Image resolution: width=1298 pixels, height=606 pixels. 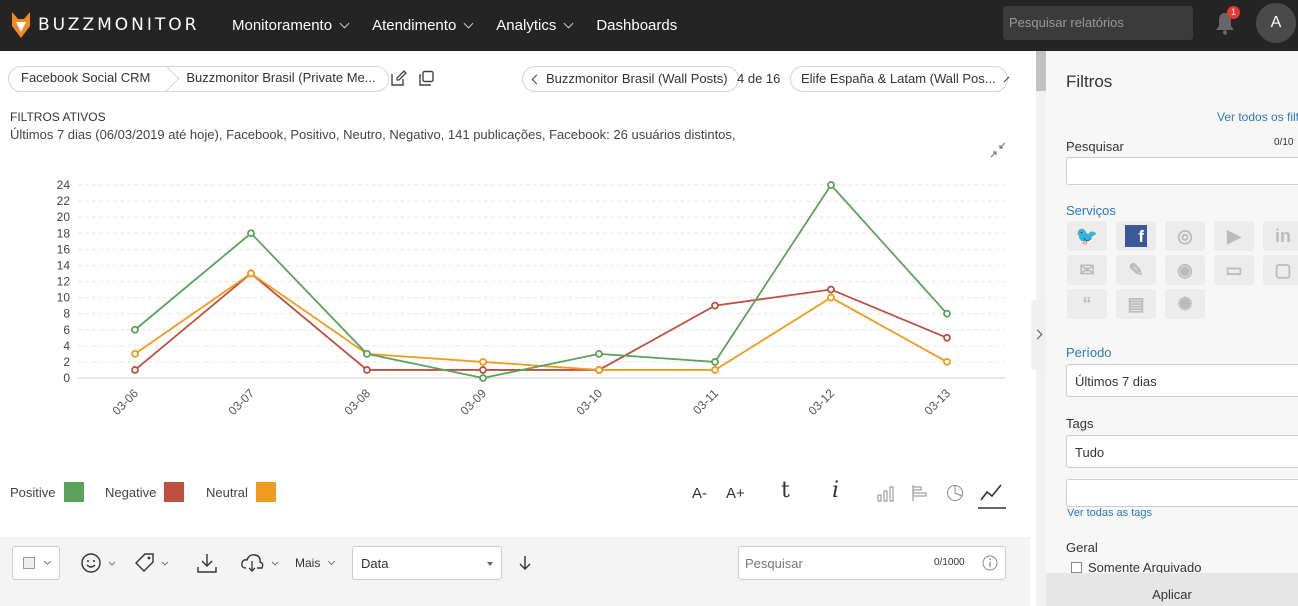 I want to click on facebook-icon: f, so click(x=1136, y=236).